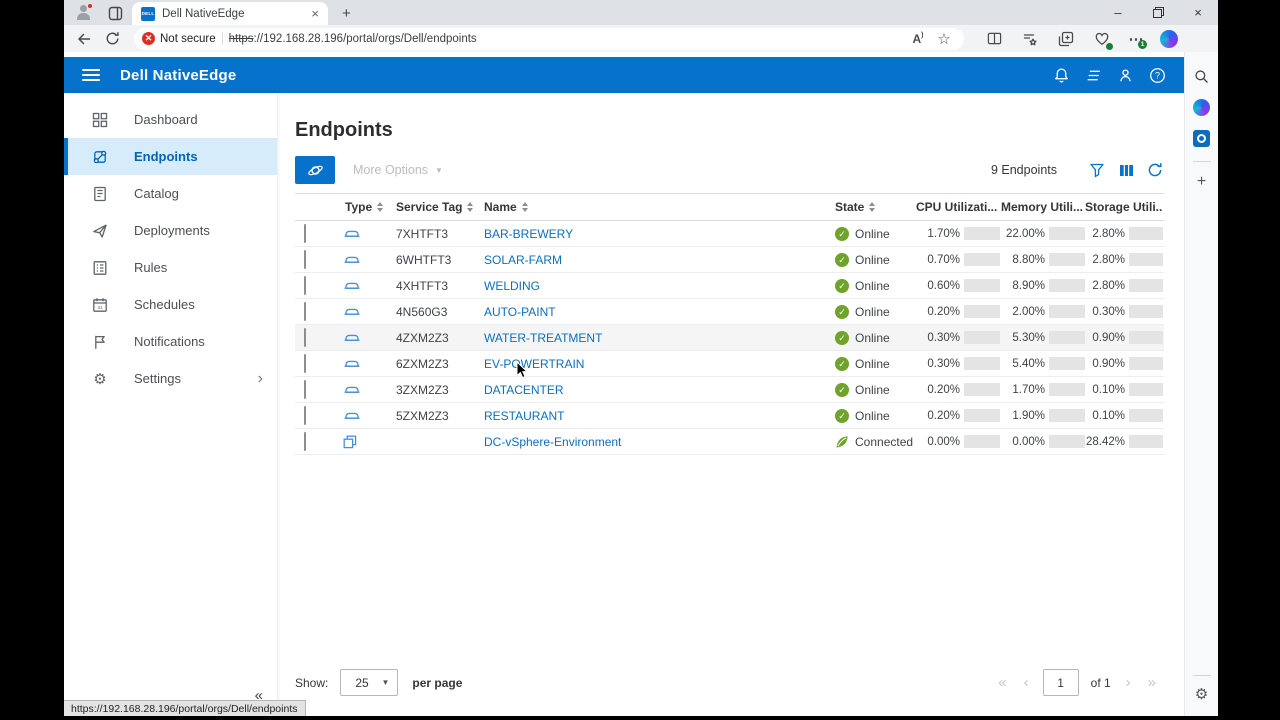 This screenshot has width=1280, height=720. I want to click on endpoint-name-link: WATER-TREATMENT, so click(543, 337).